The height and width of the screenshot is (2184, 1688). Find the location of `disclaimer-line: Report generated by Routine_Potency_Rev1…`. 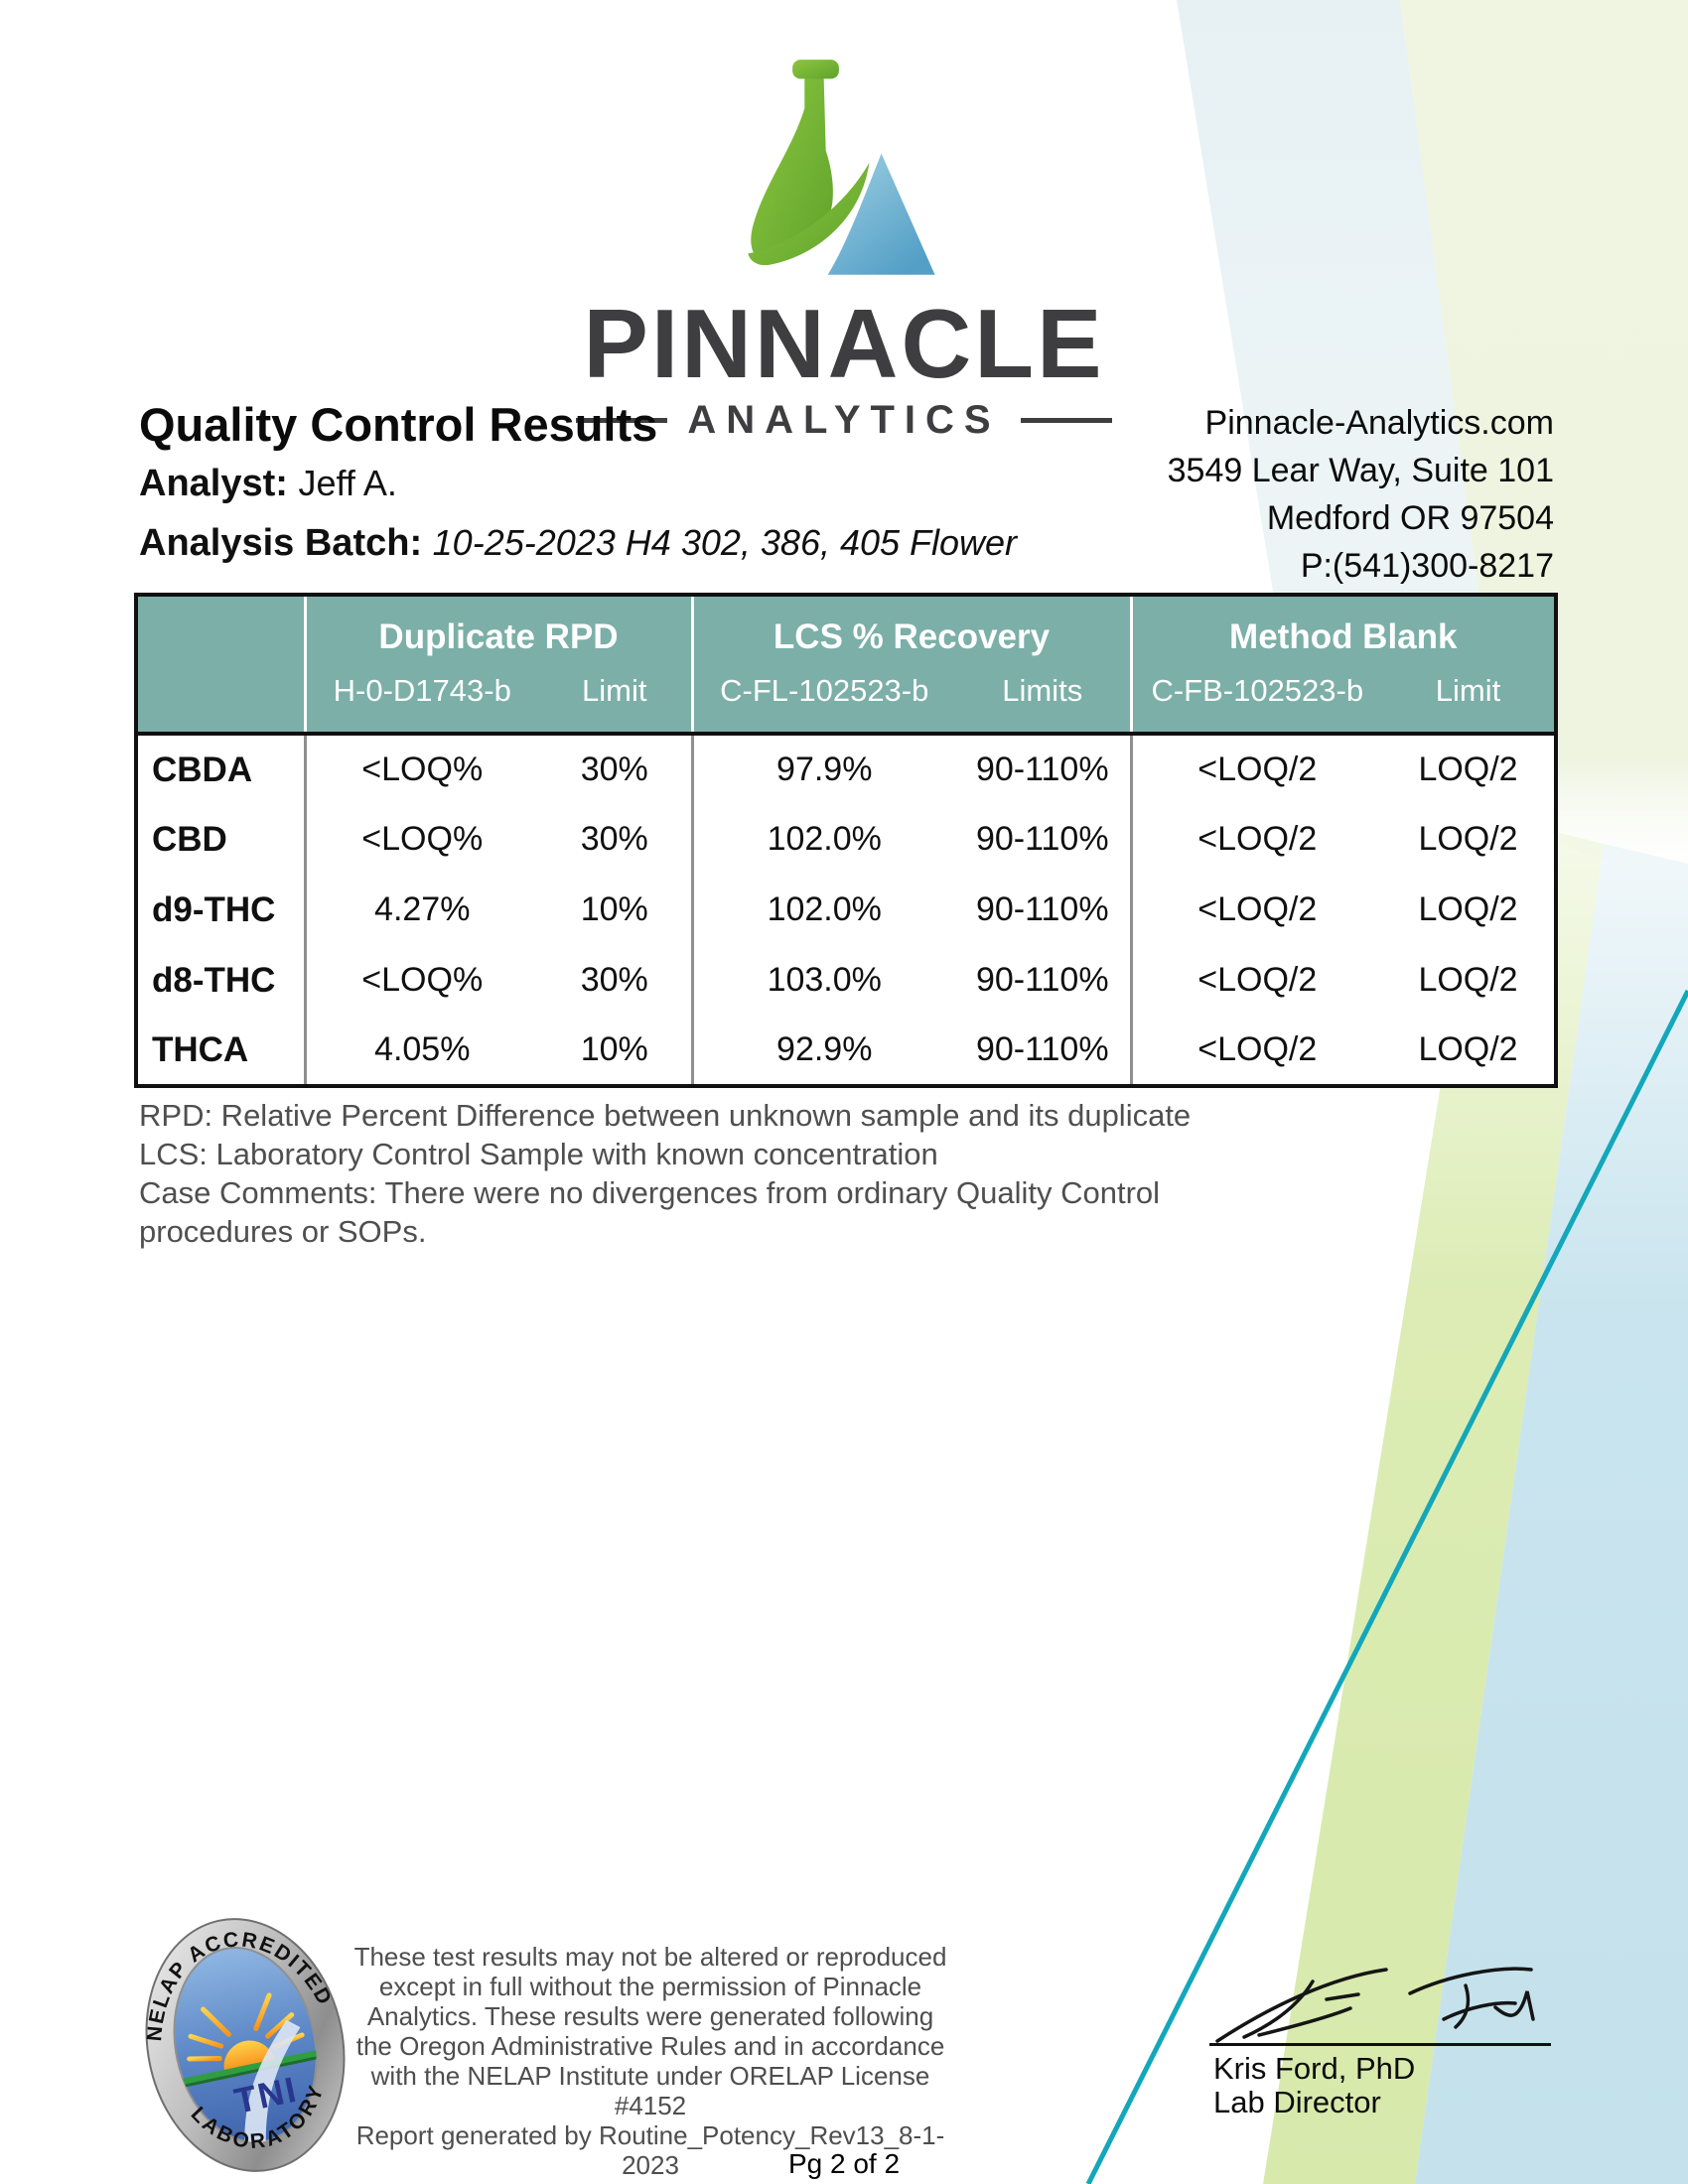

disclaimer-line: Report generated by Routine_Potency_Rev1… is located at coordinates (650, 2150).